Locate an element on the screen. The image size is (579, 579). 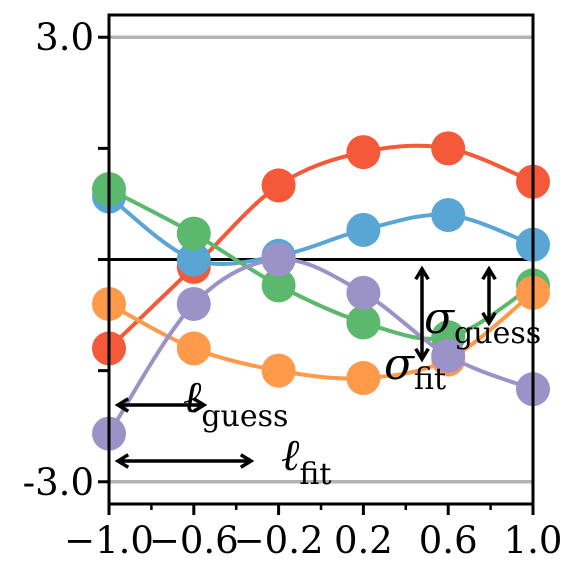
svg-text: ℓfit is located at coordinates (306, 461).